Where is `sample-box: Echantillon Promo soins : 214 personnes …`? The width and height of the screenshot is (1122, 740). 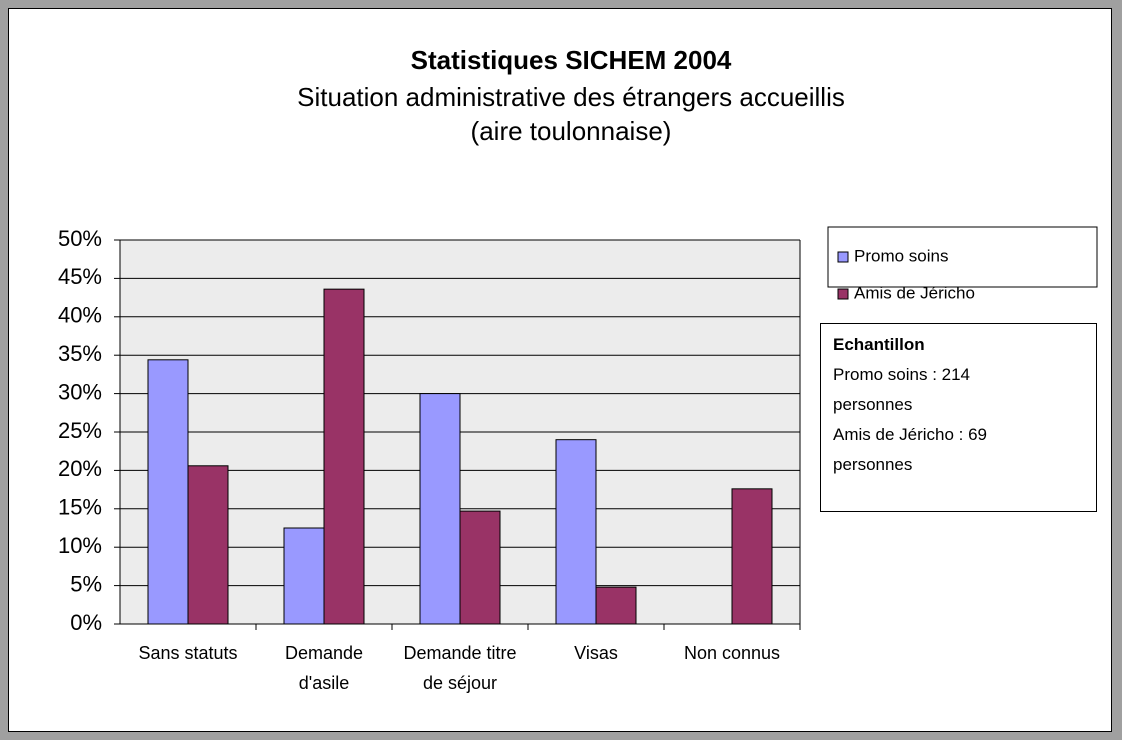 sample-box: Echantillon Promo soins : 214 personnes … is located at coordinates (958, 417).